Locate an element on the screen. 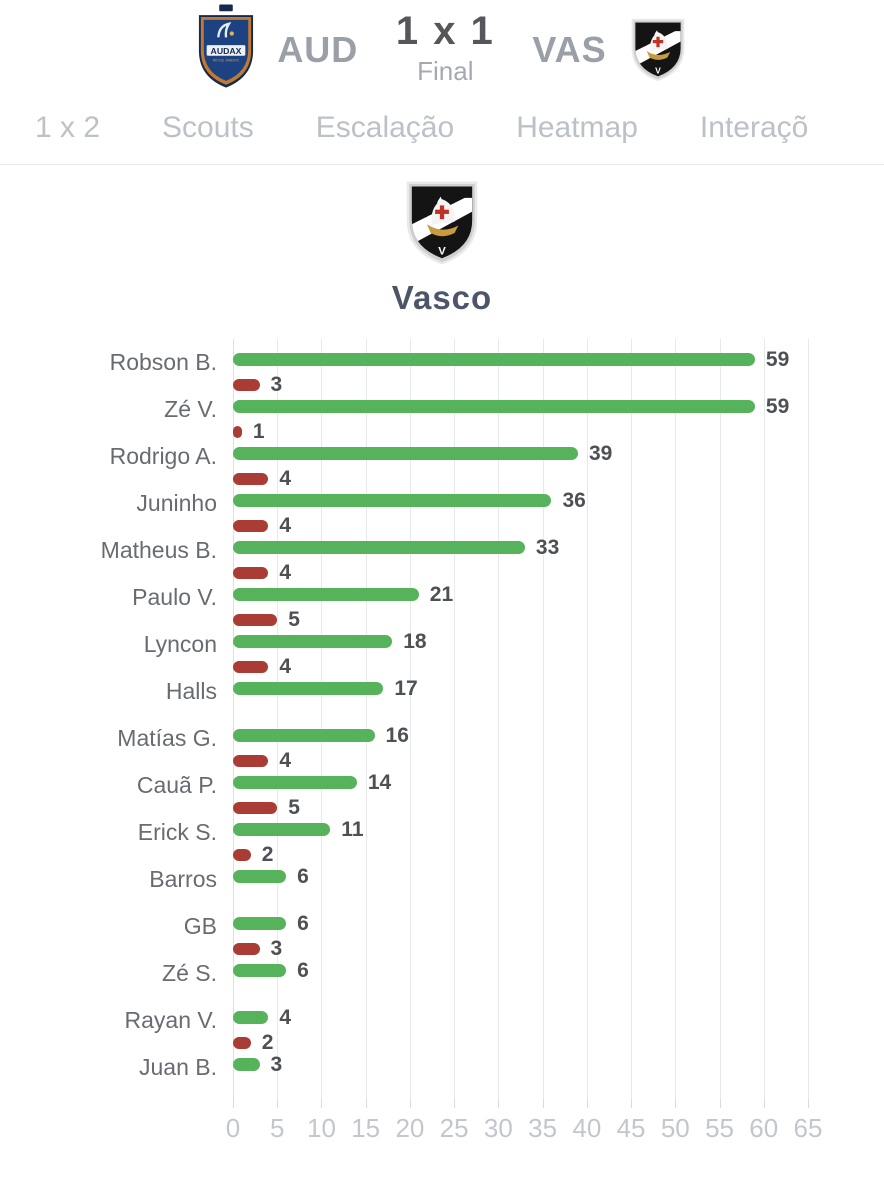  score-block: 1 x 1 Final is located at coordinates (445, 48).